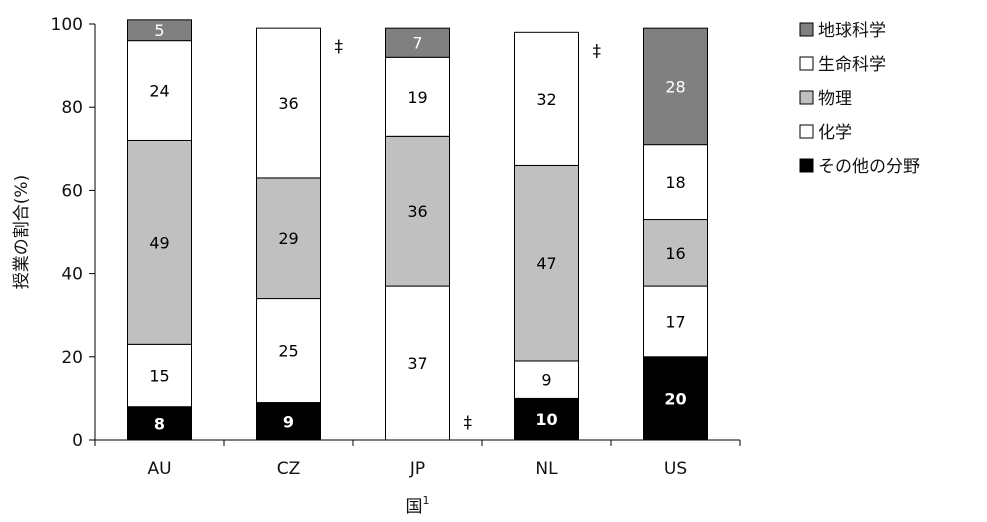 This screenshot has height=522, width=987. Describe the element at coordinates (835, 99) in the screenshot. I see `legend-label-2: 物理` at that location.